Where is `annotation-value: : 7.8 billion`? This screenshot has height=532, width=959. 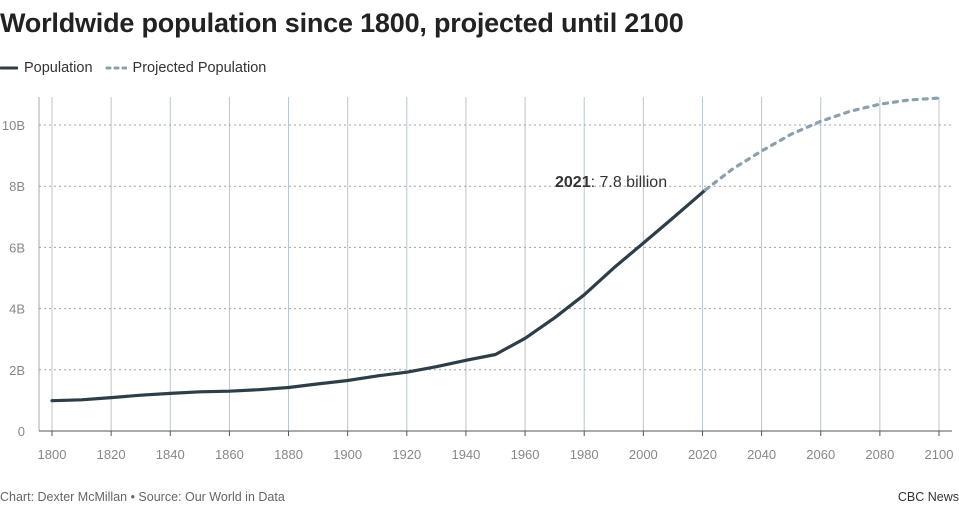 annotation-value: : 7.8 billion is located at coordinates (629, 182).